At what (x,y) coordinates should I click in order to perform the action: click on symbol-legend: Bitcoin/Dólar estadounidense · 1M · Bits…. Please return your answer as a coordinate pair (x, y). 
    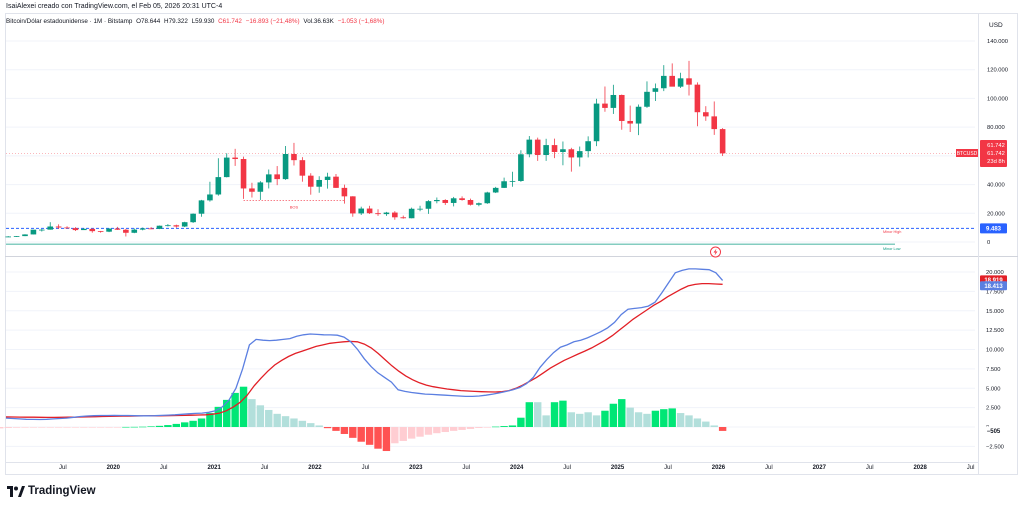
    Looking at the image, I should click on (196, 21).